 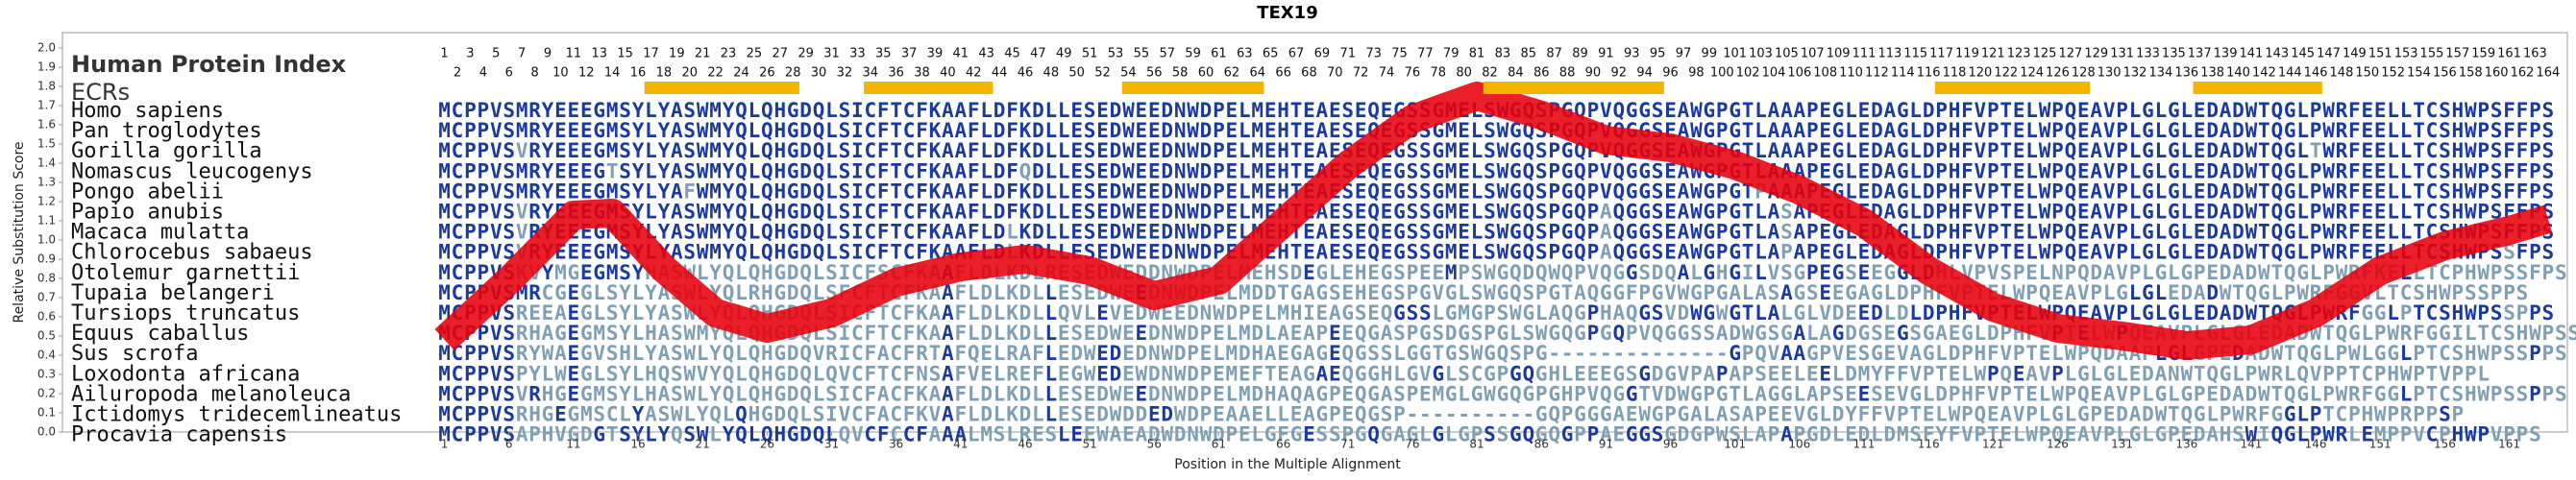 I want to click on column-number: 124, so click(x=2032, y=73).